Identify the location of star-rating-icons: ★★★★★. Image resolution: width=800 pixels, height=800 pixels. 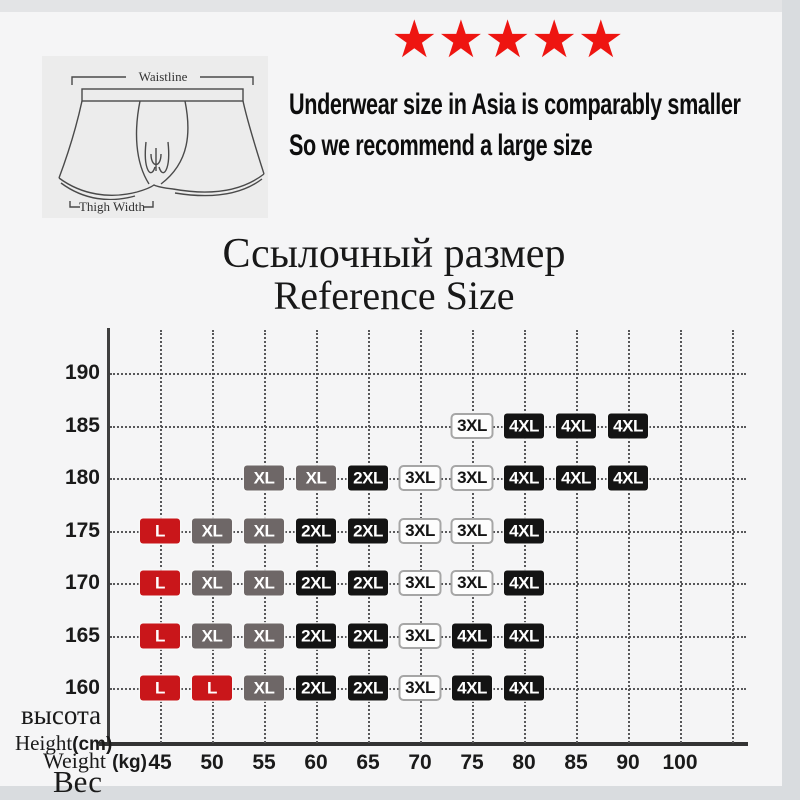
(508, 40).